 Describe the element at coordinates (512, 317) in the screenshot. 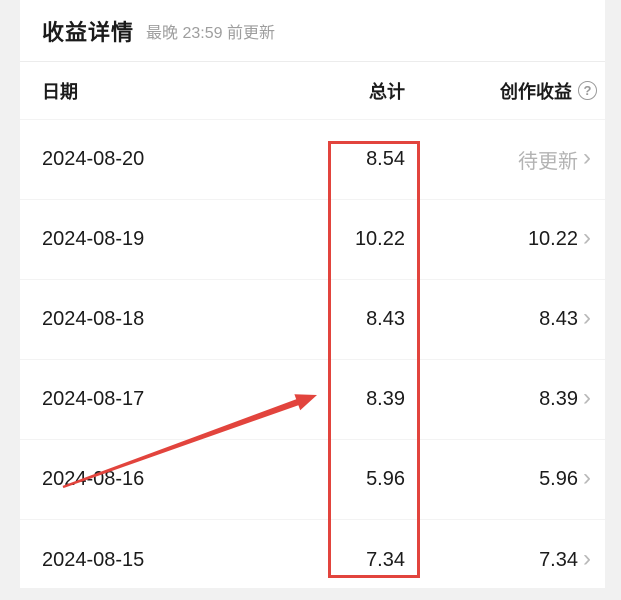

I see `row-creation: 8.43 ›` at that location.